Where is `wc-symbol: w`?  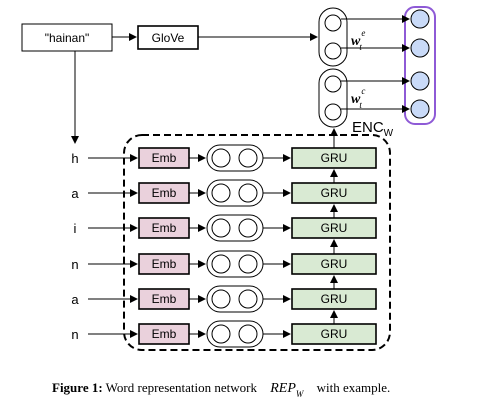
wc-symbol: w is located at coordinates (356, 99).